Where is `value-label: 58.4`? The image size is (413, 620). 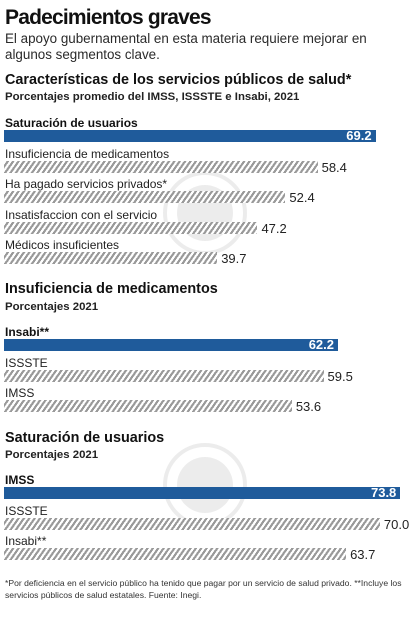 value-label: 58.4 is located at coordinates (334, 167).